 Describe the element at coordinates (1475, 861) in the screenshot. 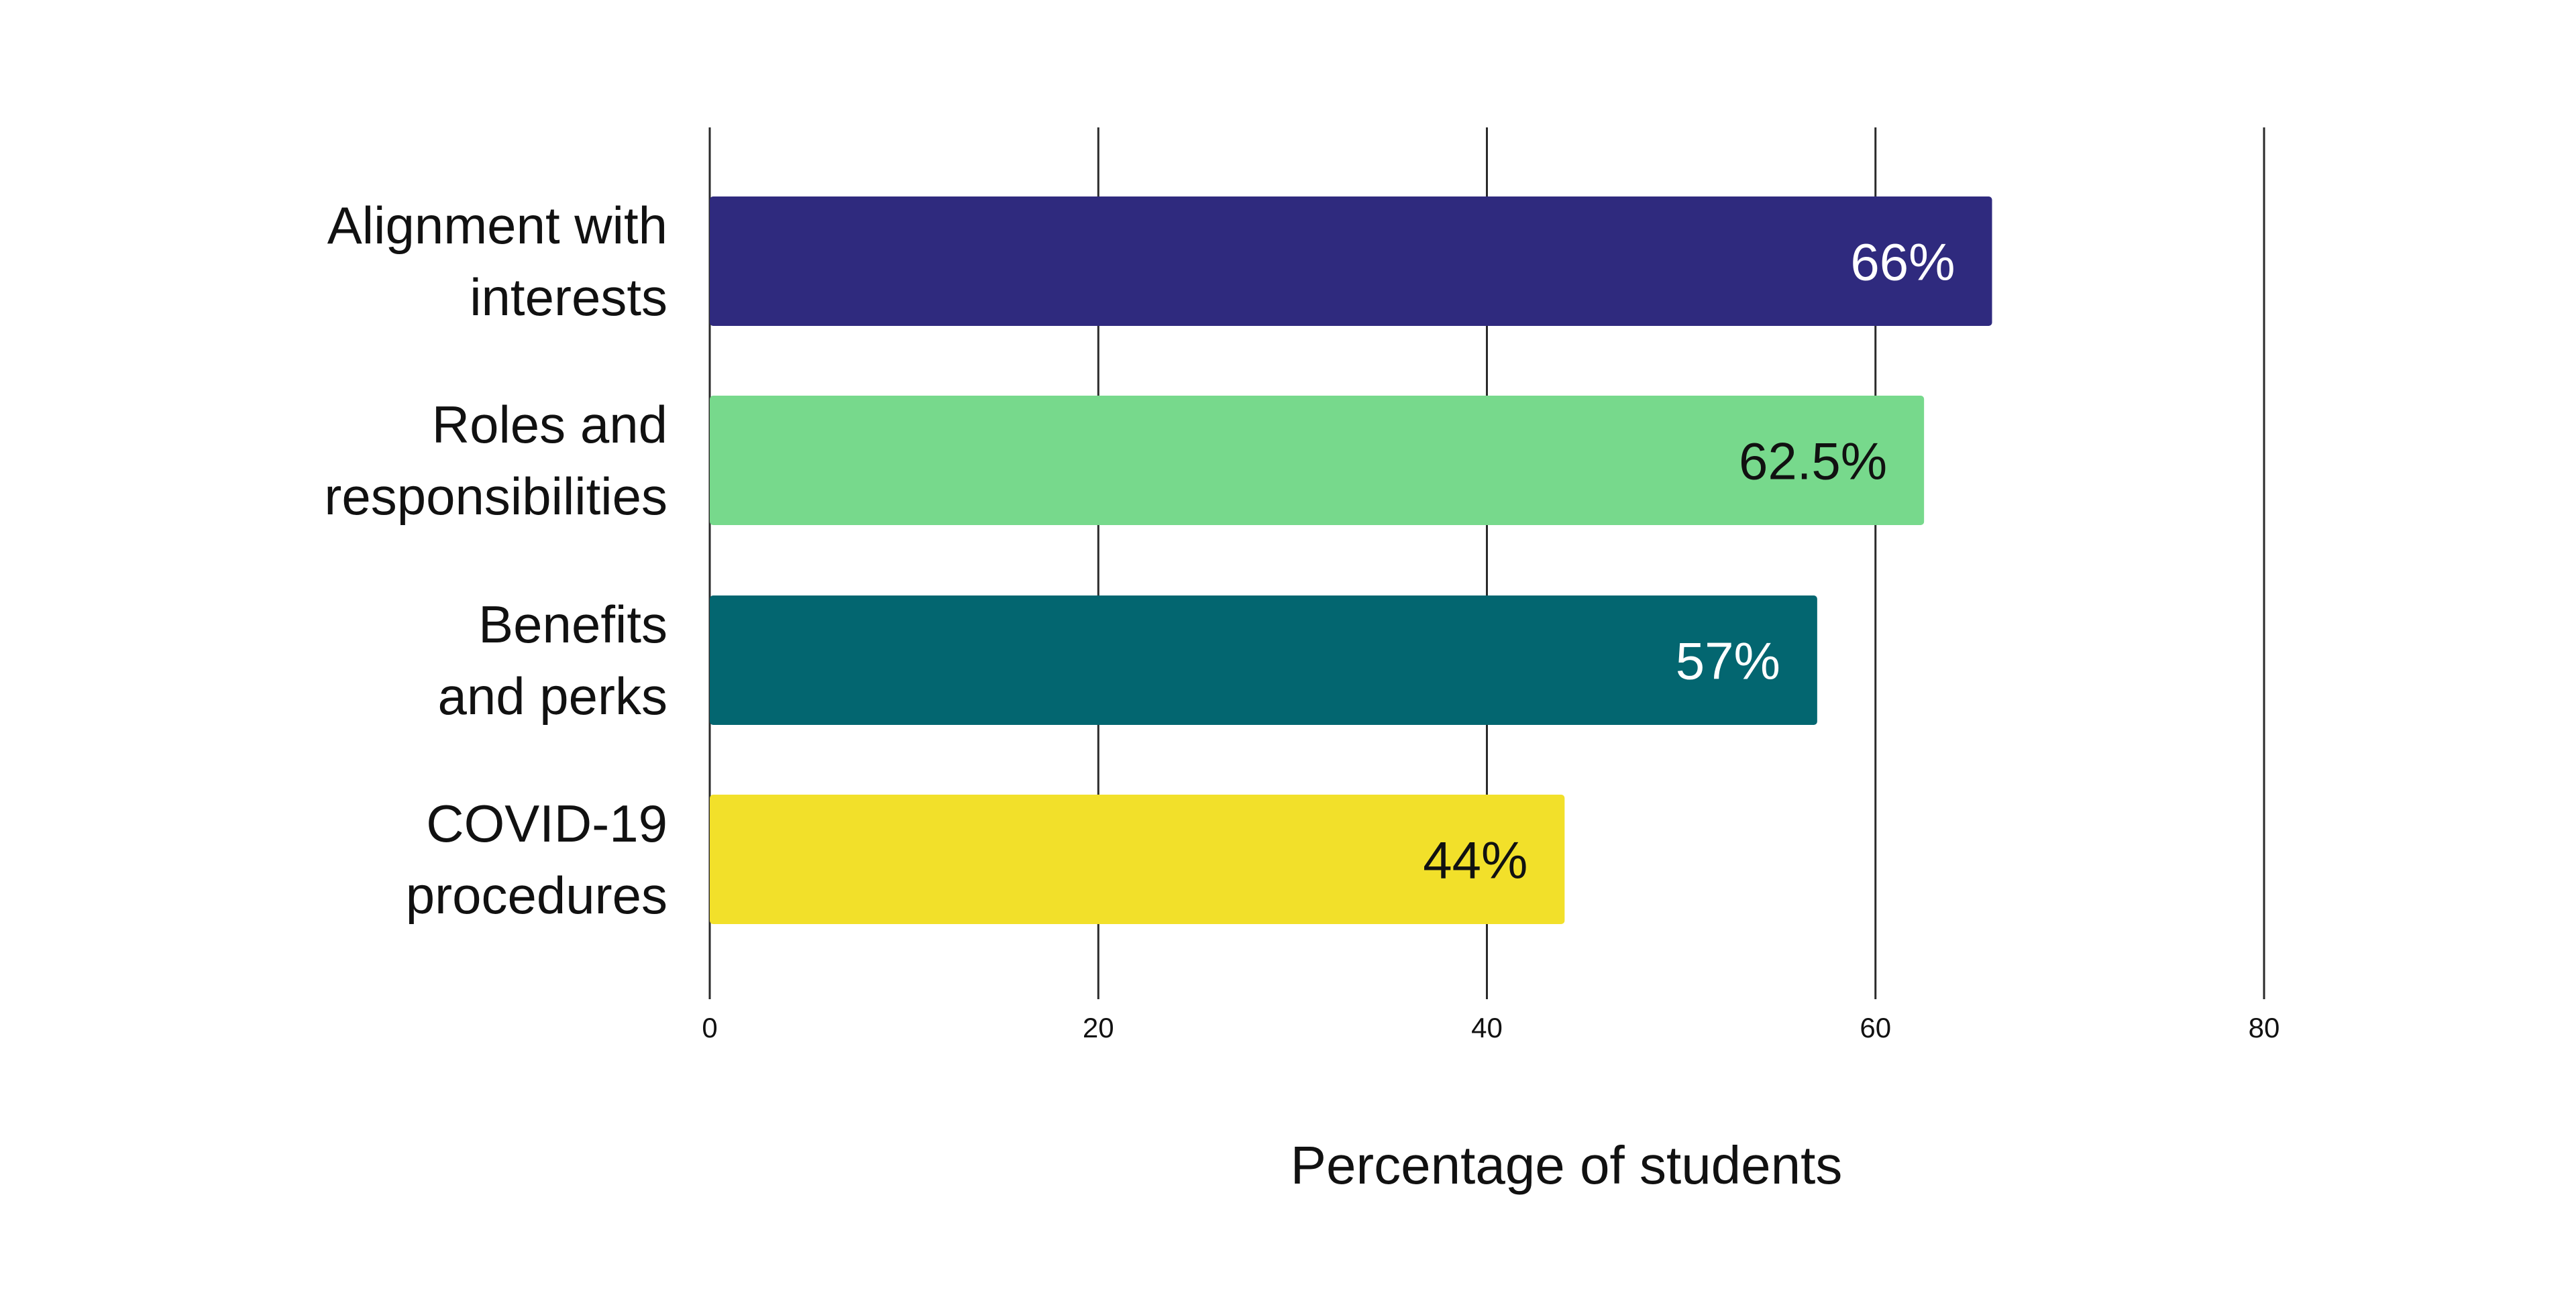

I see `value-label-3: 44%` at that location.